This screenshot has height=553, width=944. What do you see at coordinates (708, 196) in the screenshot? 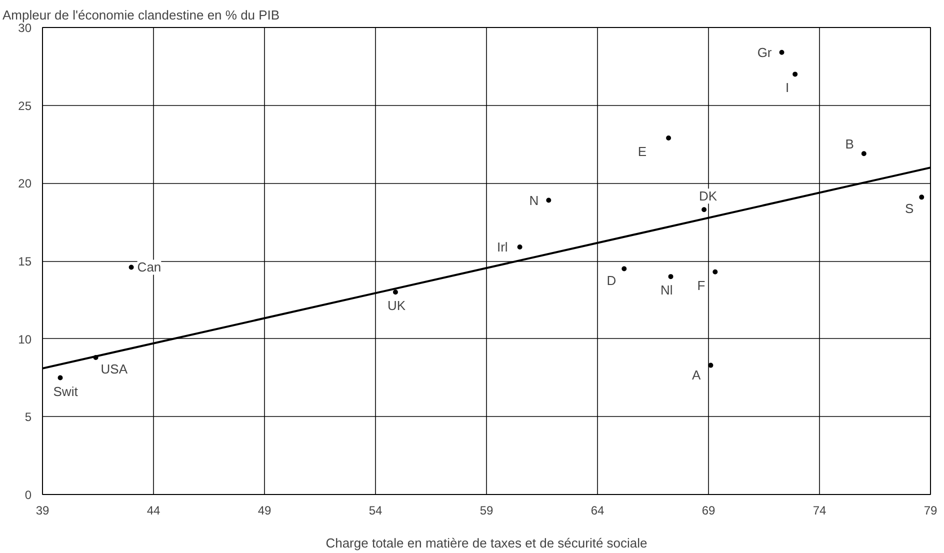
I see `annotation: DK` at bounding box center [708, 196].